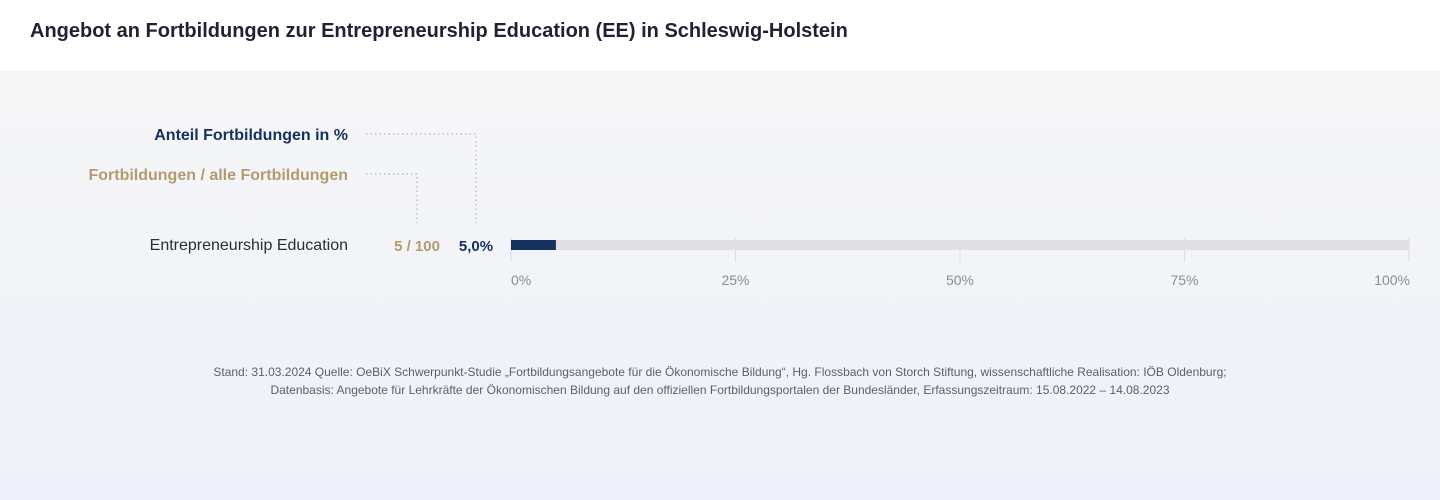 The width and height of the screenshot is (1440, 500). I want to click on count-label: 5 / 100, so click(417, 246).